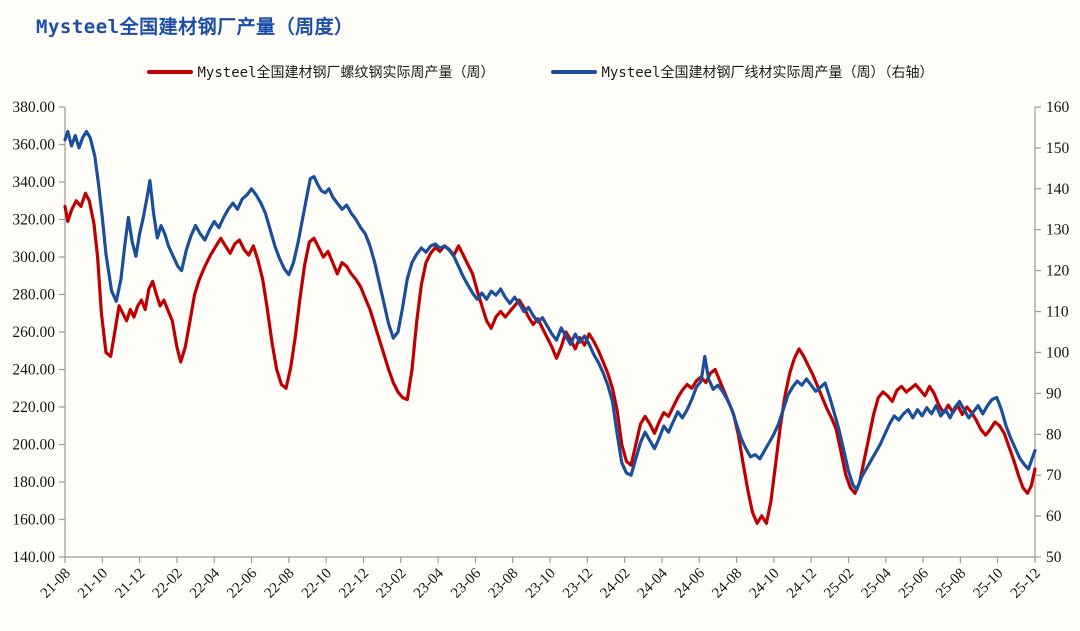 This screenshot has width=1080, height=631. What do you see at coordinates (1054, 557) in the screenshot?
I see `right-axis-tick-label: 50` at bounding box center [1054, 557].